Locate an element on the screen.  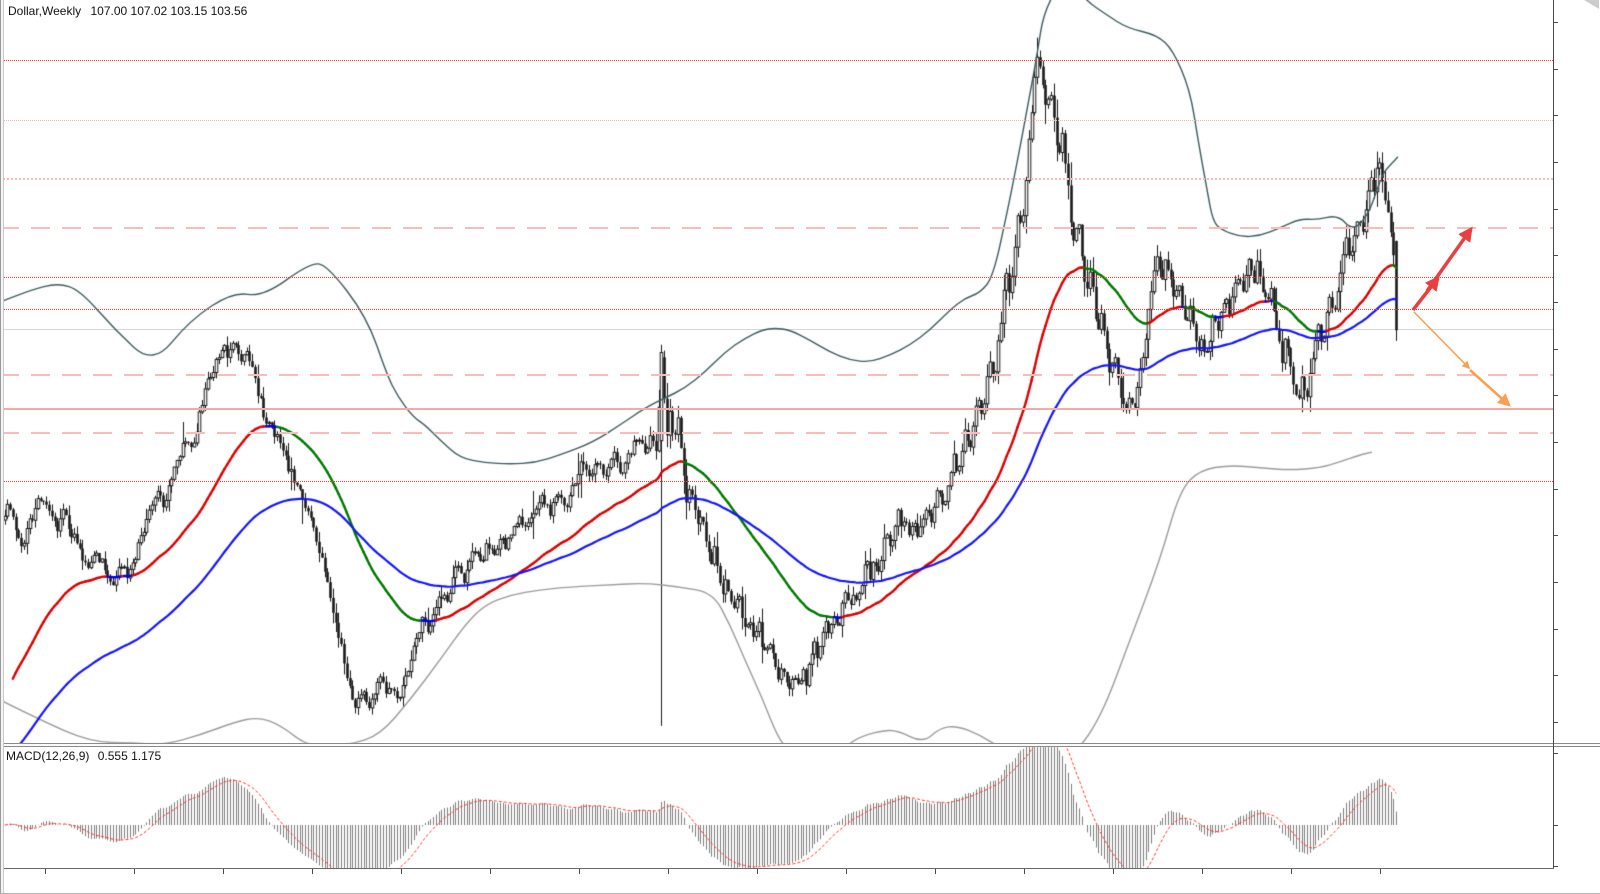
price-level-line-113.96 is located at coordinates (776, 60).